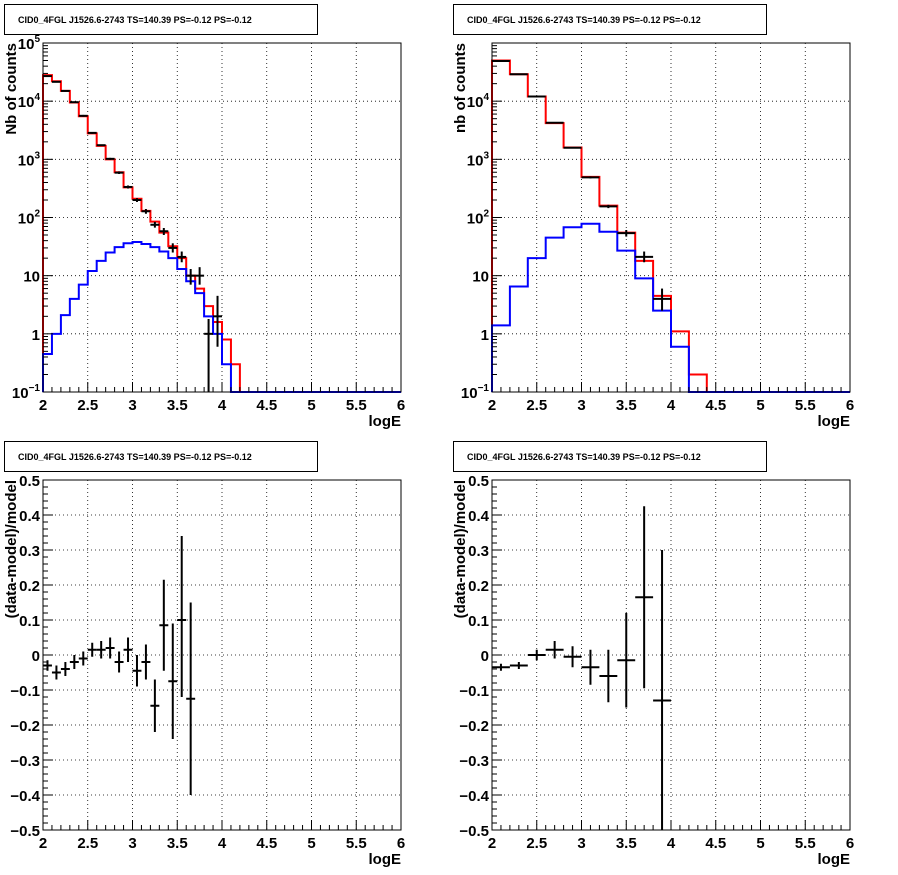  I want to click on y-axis-title: (data-model)/model, so click(460, 549).